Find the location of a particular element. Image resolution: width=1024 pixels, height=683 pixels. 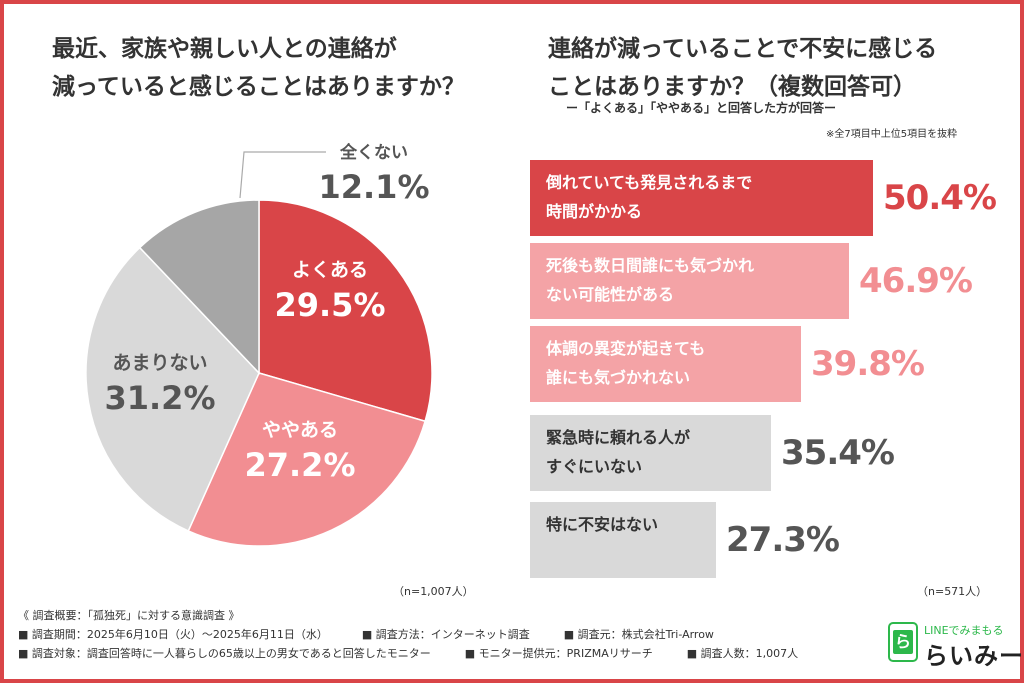

logo-icon-char: ら is located at coordinates (903, 642).